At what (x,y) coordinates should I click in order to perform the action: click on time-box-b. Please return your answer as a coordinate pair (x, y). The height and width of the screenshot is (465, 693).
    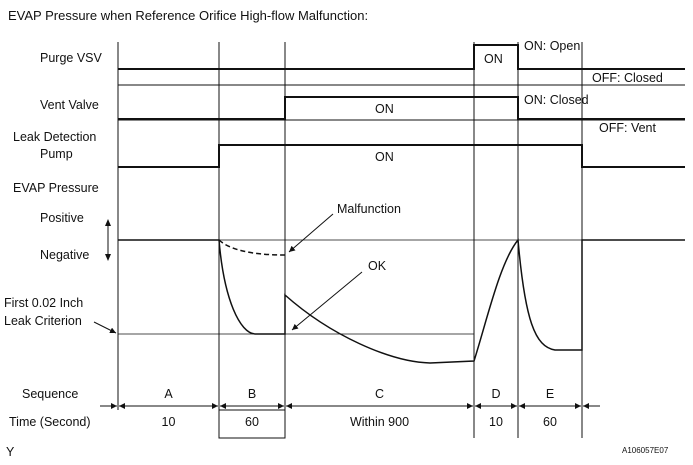
    Looking at the image, I should click on (252, 424).